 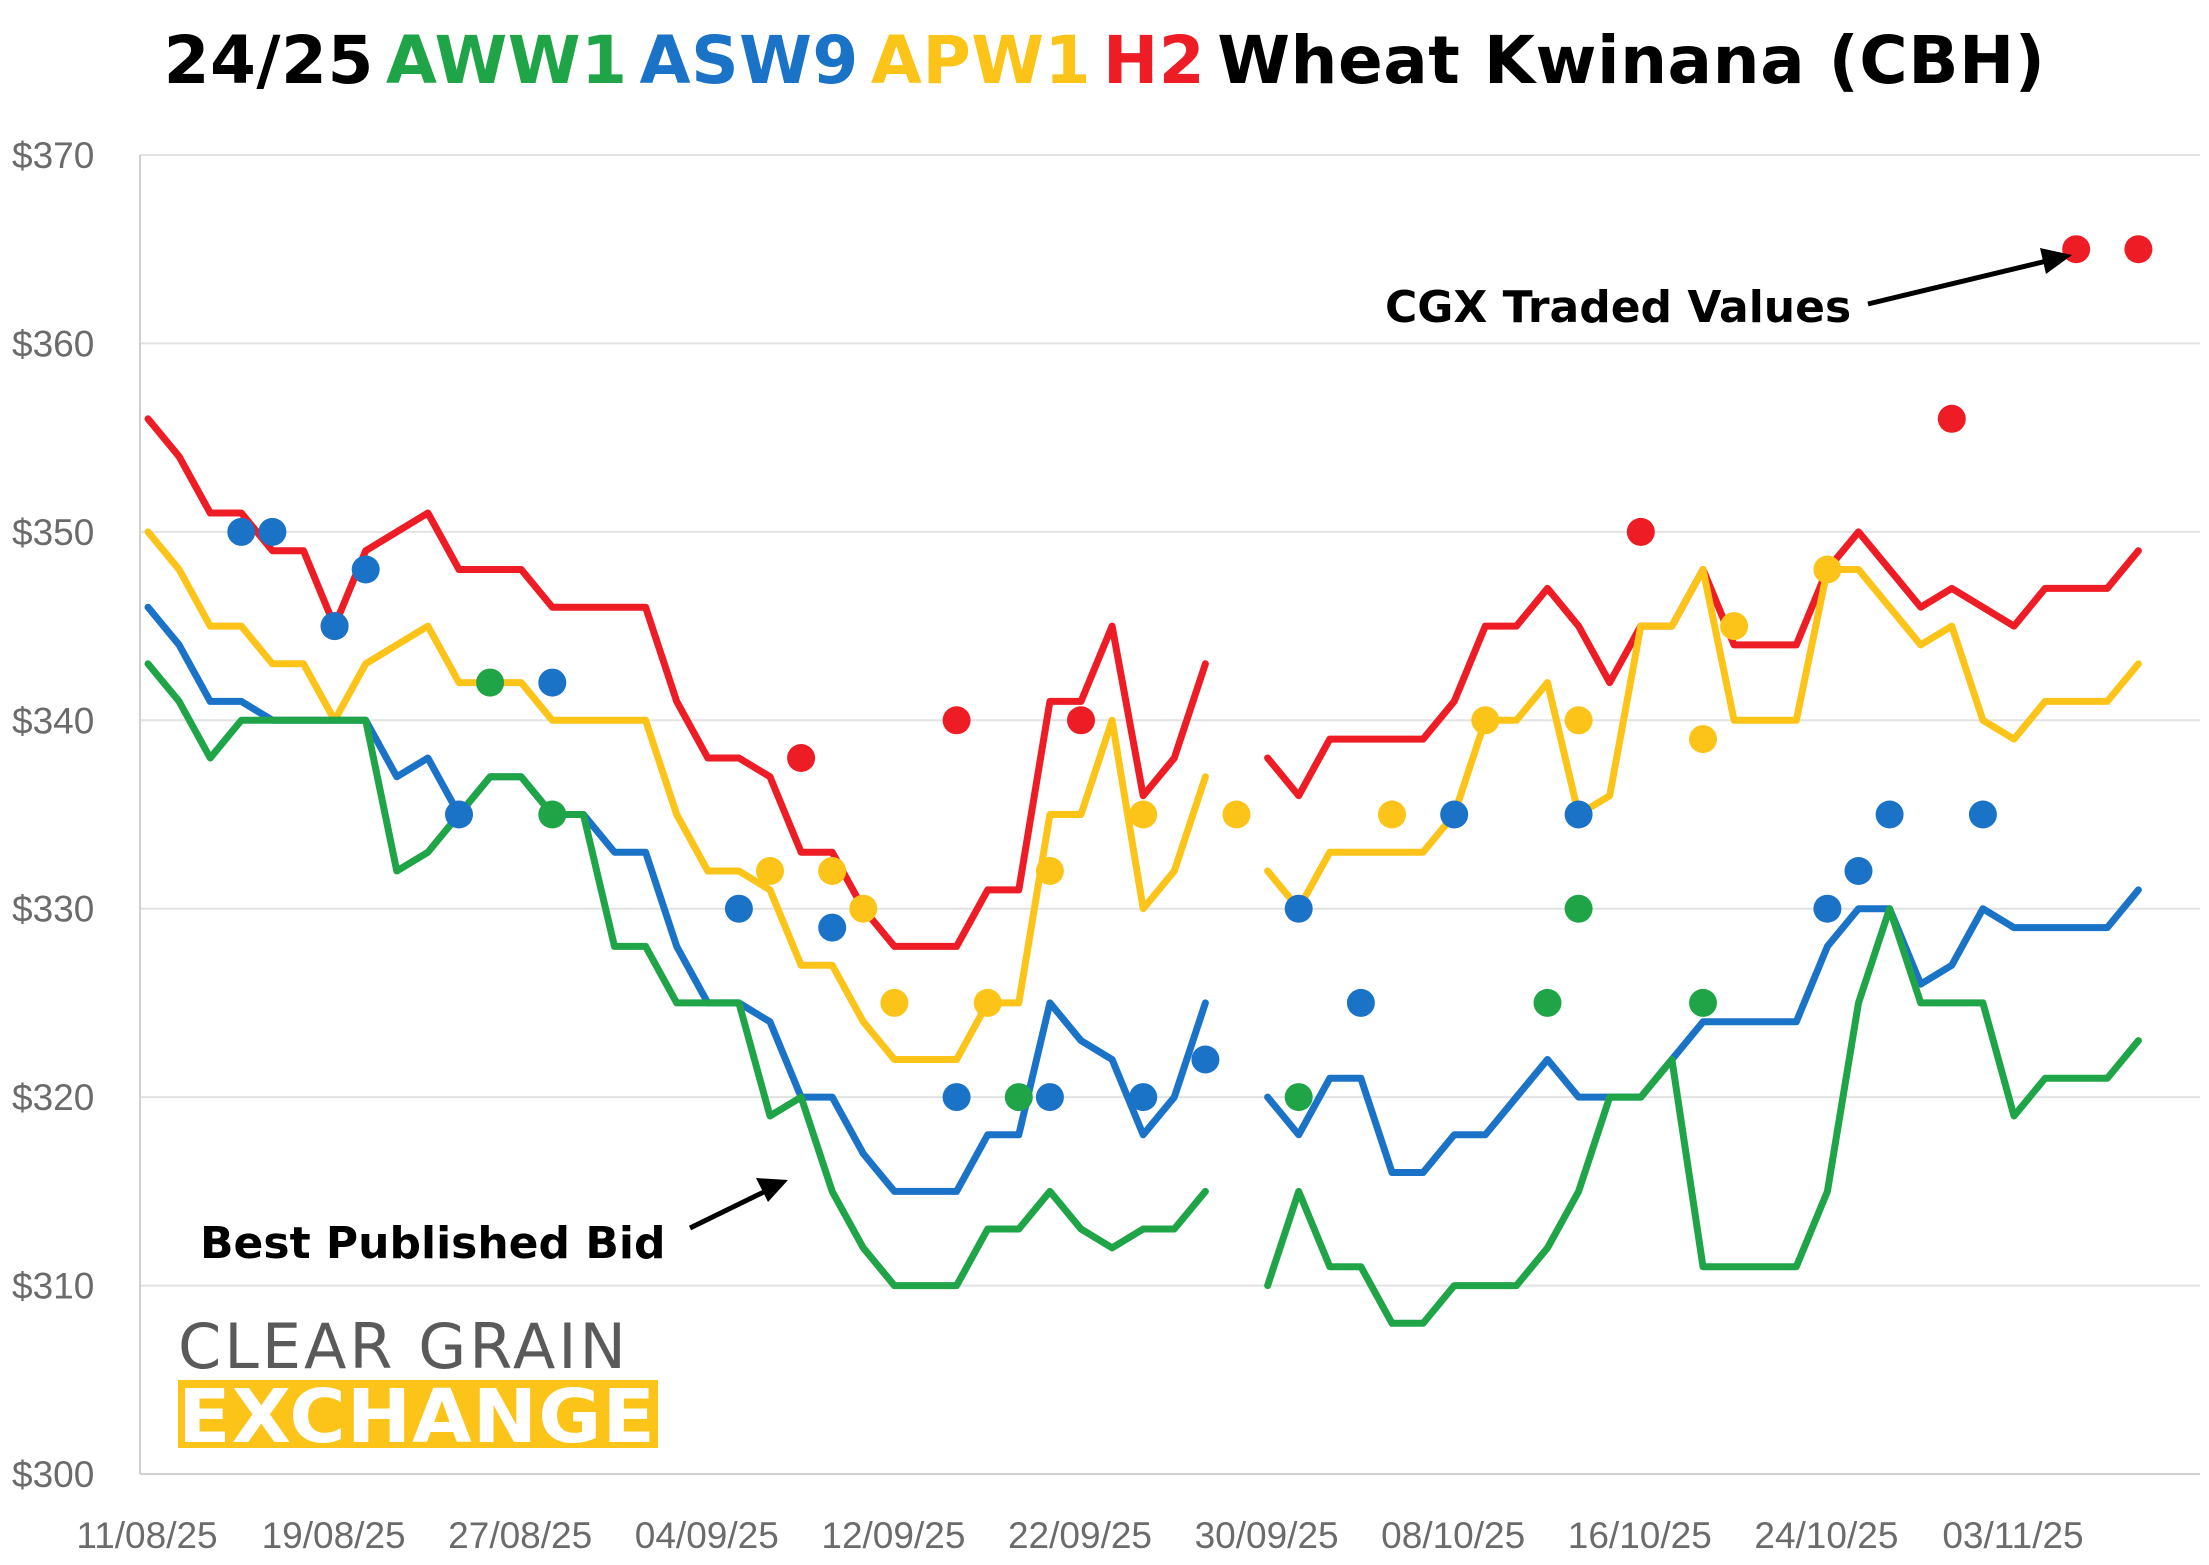 I want to click on title-part-2: ASW9, so click(x=749, y=60).